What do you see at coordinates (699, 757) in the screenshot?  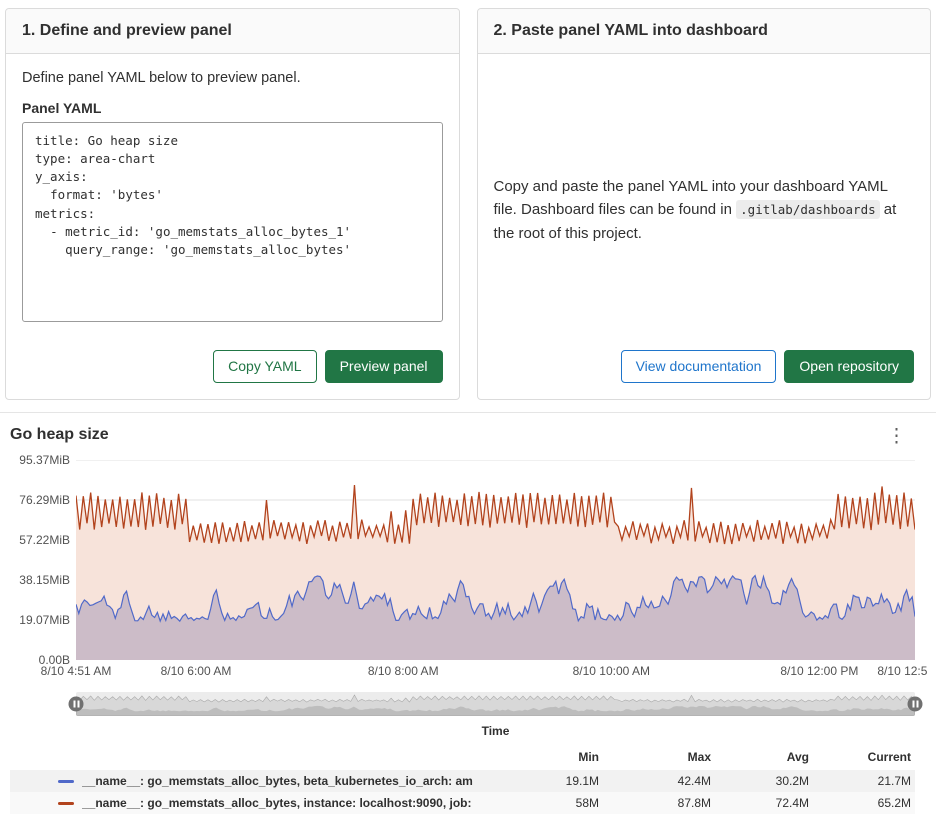 I see `legend-column-header: Max` at bounding box center [699, 757].